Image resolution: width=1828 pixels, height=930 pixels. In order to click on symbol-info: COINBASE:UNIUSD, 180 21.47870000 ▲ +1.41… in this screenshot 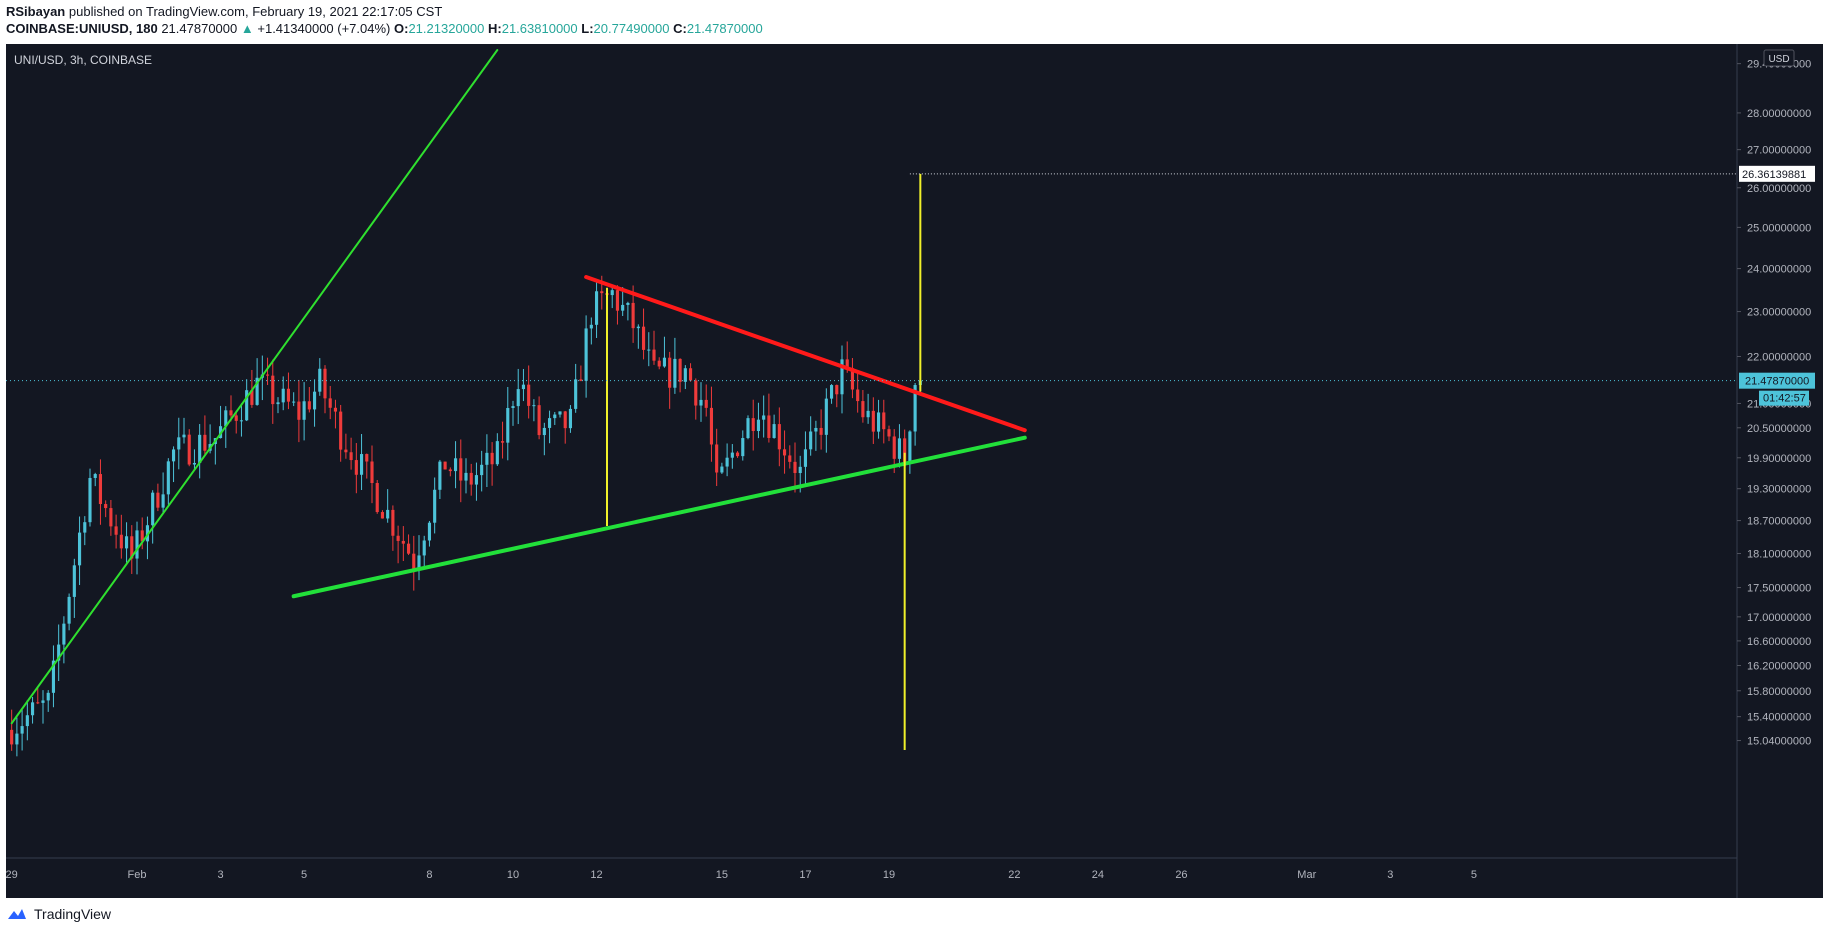, I will do `click(384, 28)`.